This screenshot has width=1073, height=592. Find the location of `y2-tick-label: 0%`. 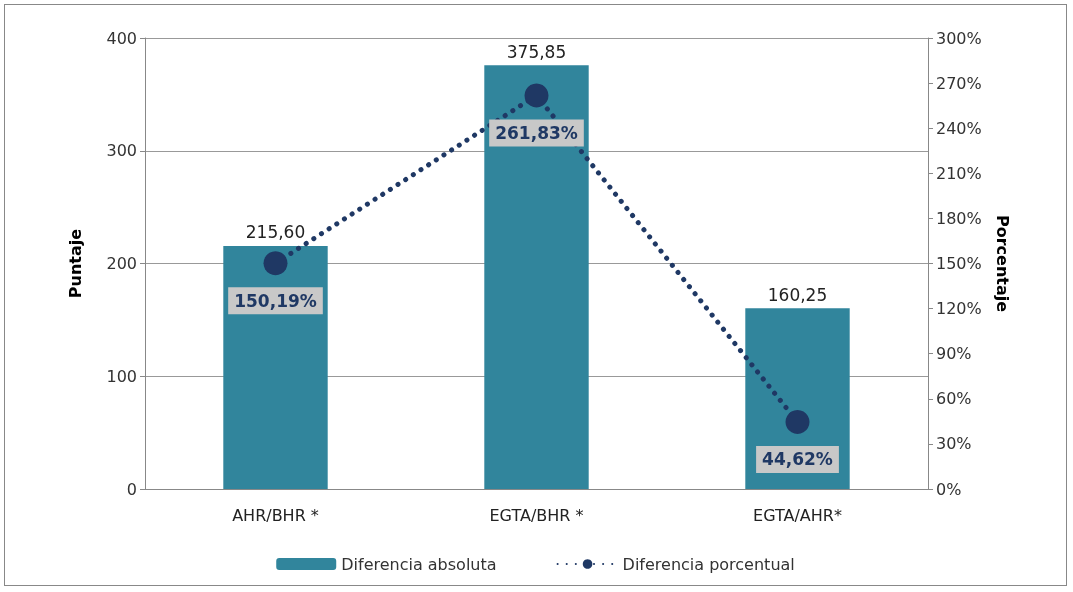

y2-tick-label: 0% is located at coordinates (949, 489).